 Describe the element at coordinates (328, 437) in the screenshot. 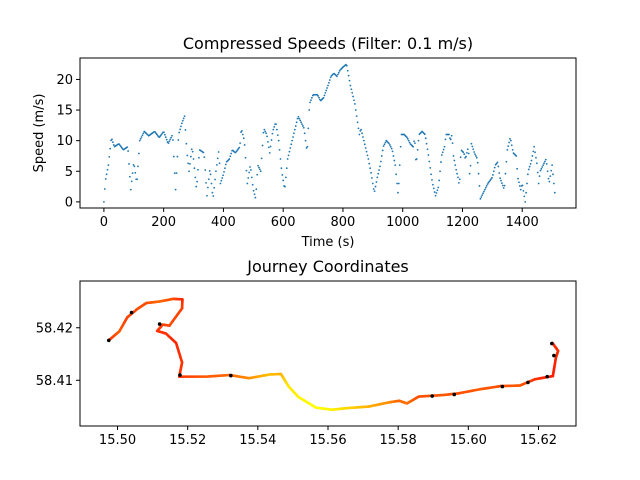

I see `journey-x-ticks: 15.50 15.52 15.54 15.56 15.58 15.60 15.62` at that location.